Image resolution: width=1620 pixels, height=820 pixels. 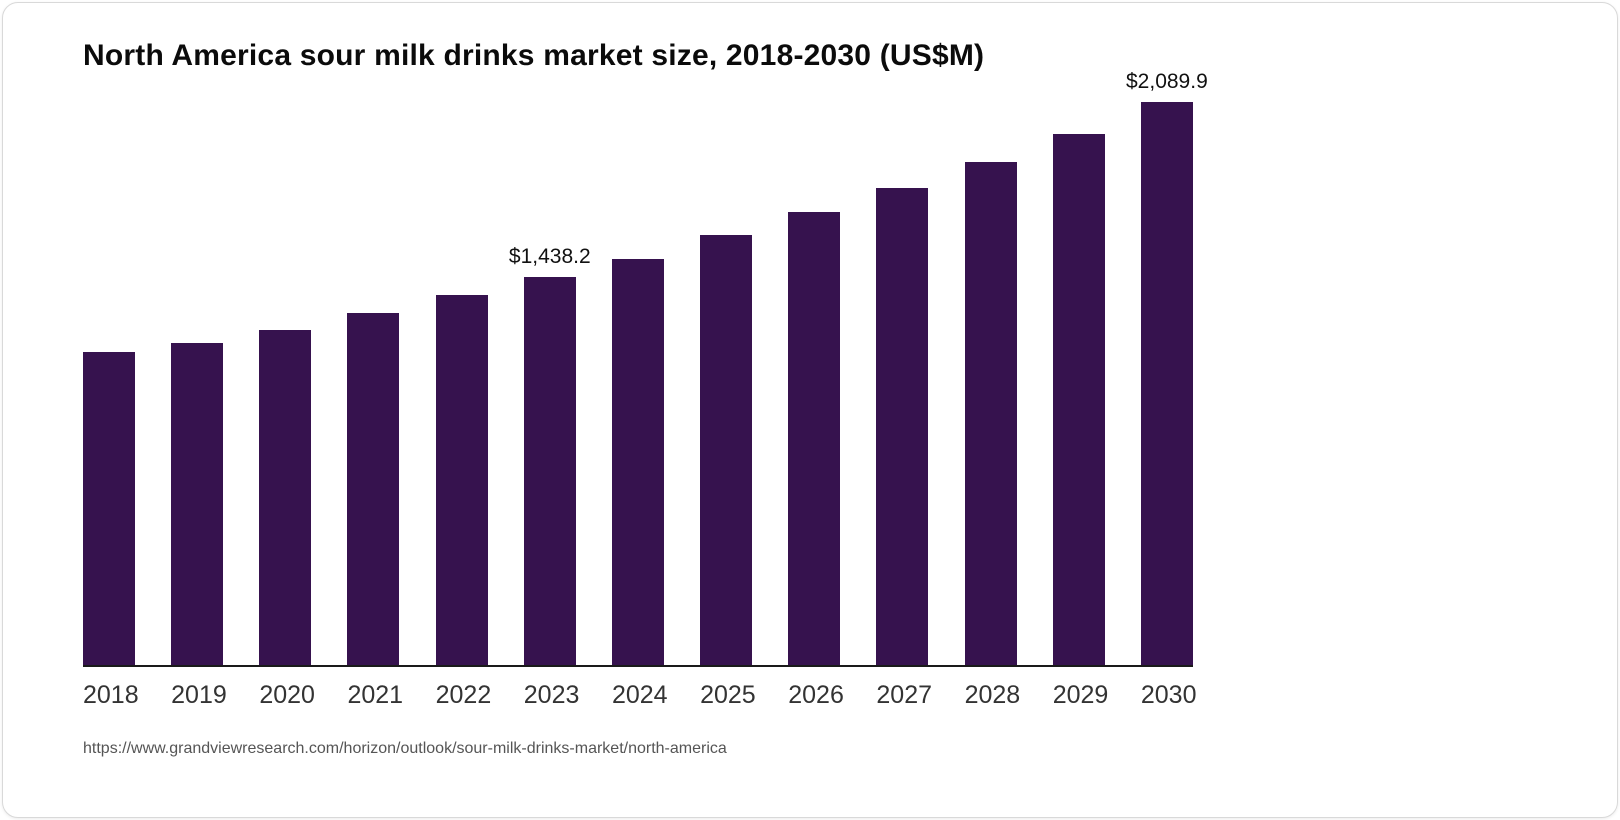 What do you see at coordinates (373, 489) in the screenshot?
I see `bar-2021` at bounding box center [373, 489].